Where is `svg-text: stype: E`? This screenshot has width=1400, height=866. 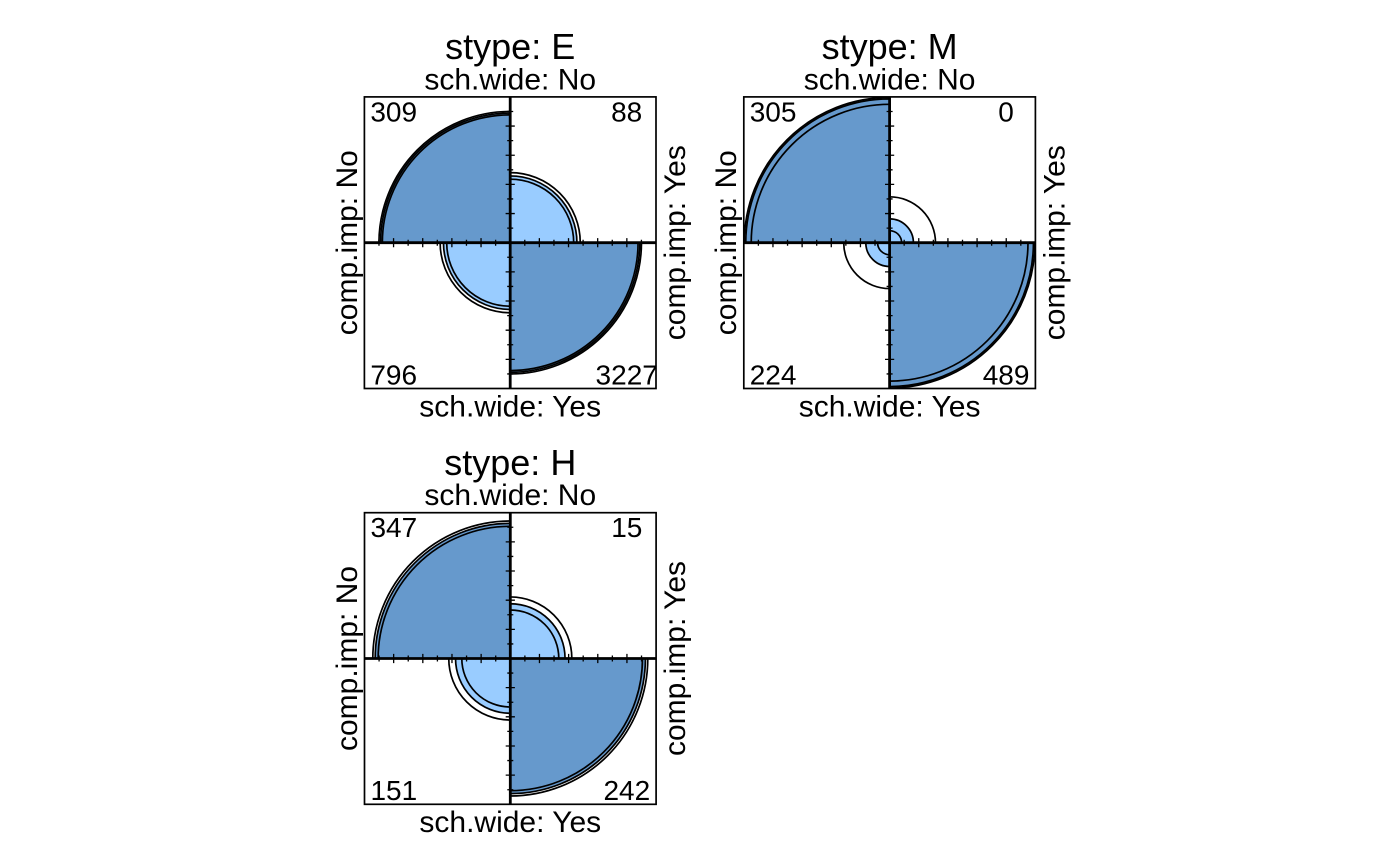 svg-text: stype: E is located at coordinates (510, 46).